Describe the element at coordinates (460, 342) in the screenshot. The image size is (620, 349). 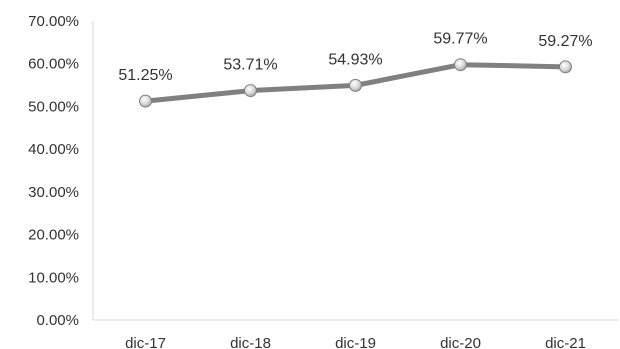
I see `x-tick-label: dic-20` at that location.